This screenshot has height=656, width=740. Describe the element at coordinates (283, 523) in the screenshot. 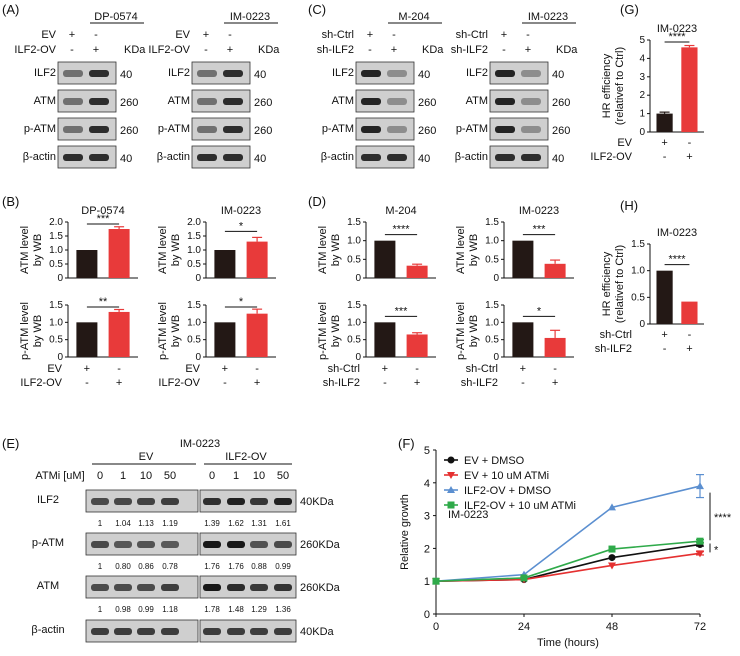

I see `e-quant-value: 1.61` at that location.